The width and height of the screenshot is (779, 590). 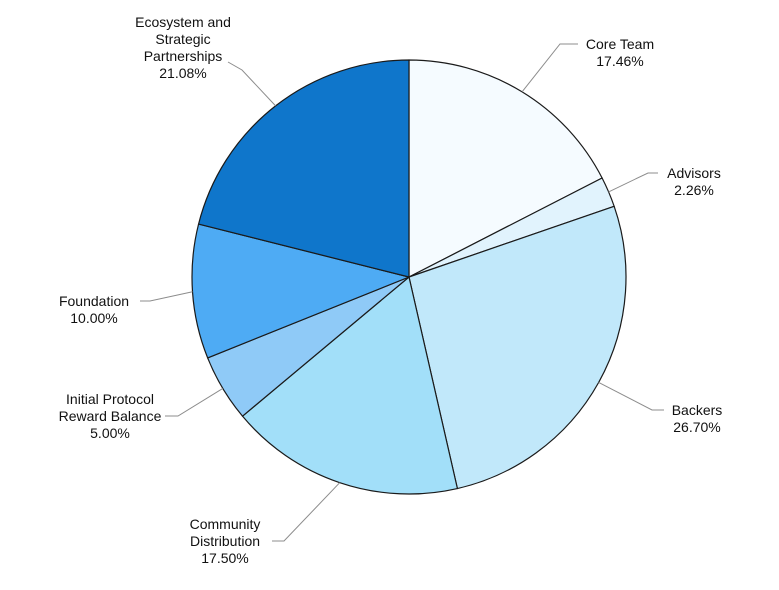 I want to click on slice-percent: 2.26%, so click(x=694, y=190).